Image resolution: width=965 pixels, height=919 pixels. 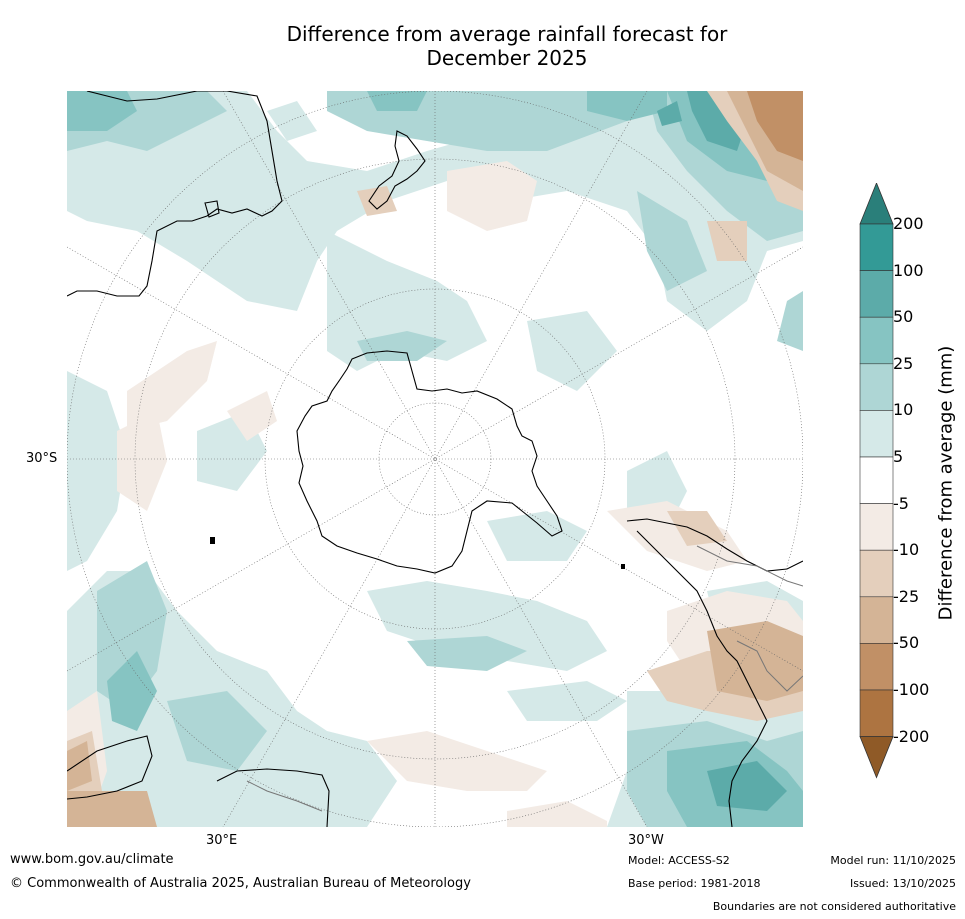 What do you see at coordinates (42, 458) in the screenshot?
I see `lat-label-30s: 30°S` at bounding box center [42, 458].